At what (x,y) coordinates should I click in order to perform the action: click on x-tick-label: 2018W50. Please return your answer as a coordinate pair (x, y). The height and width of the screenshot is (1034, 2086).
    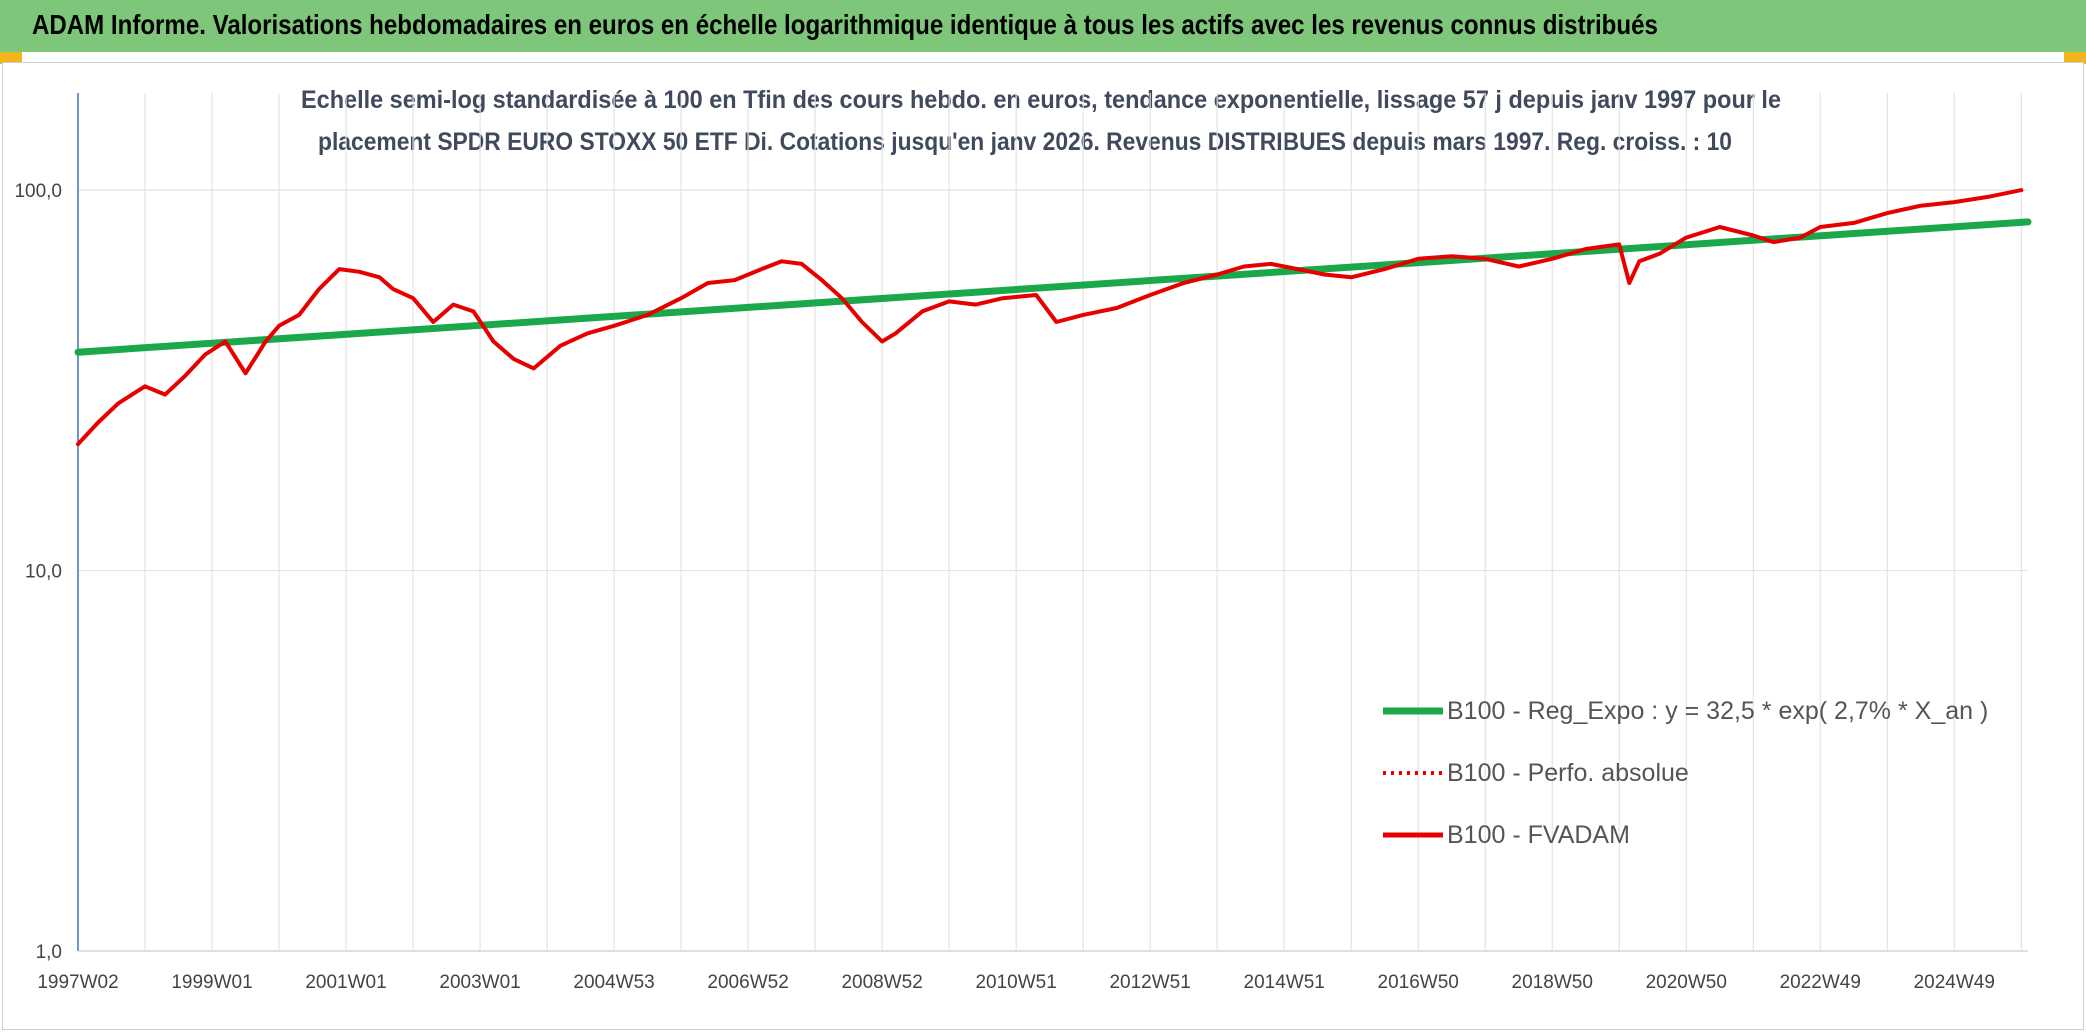
    Looking at the image, I should click on (1552, 982).